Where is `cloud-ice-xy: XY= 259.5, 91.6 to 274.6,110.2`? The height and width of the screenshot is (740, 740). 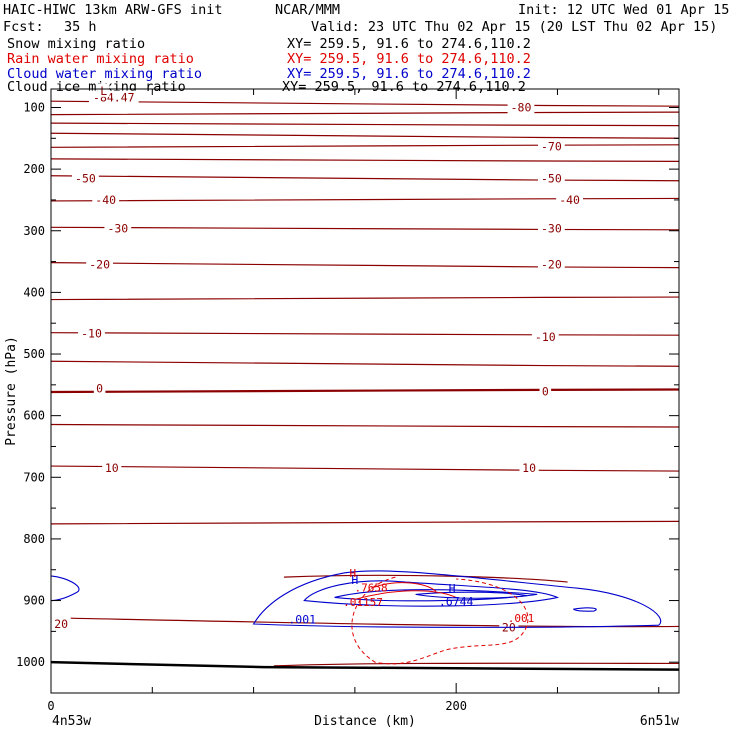 cloud-ice-xy: XY= 259.5, 91.6 to 274.6,110.2 is located at coordinates (404, 87).